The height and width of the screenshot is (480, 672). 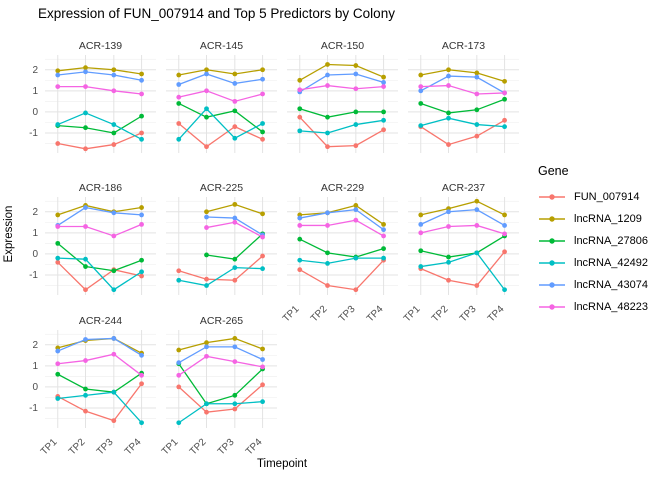 I want to click on legend-entry-lncRNA_27806: lncRNA_27806, so click(x=593, y=241).